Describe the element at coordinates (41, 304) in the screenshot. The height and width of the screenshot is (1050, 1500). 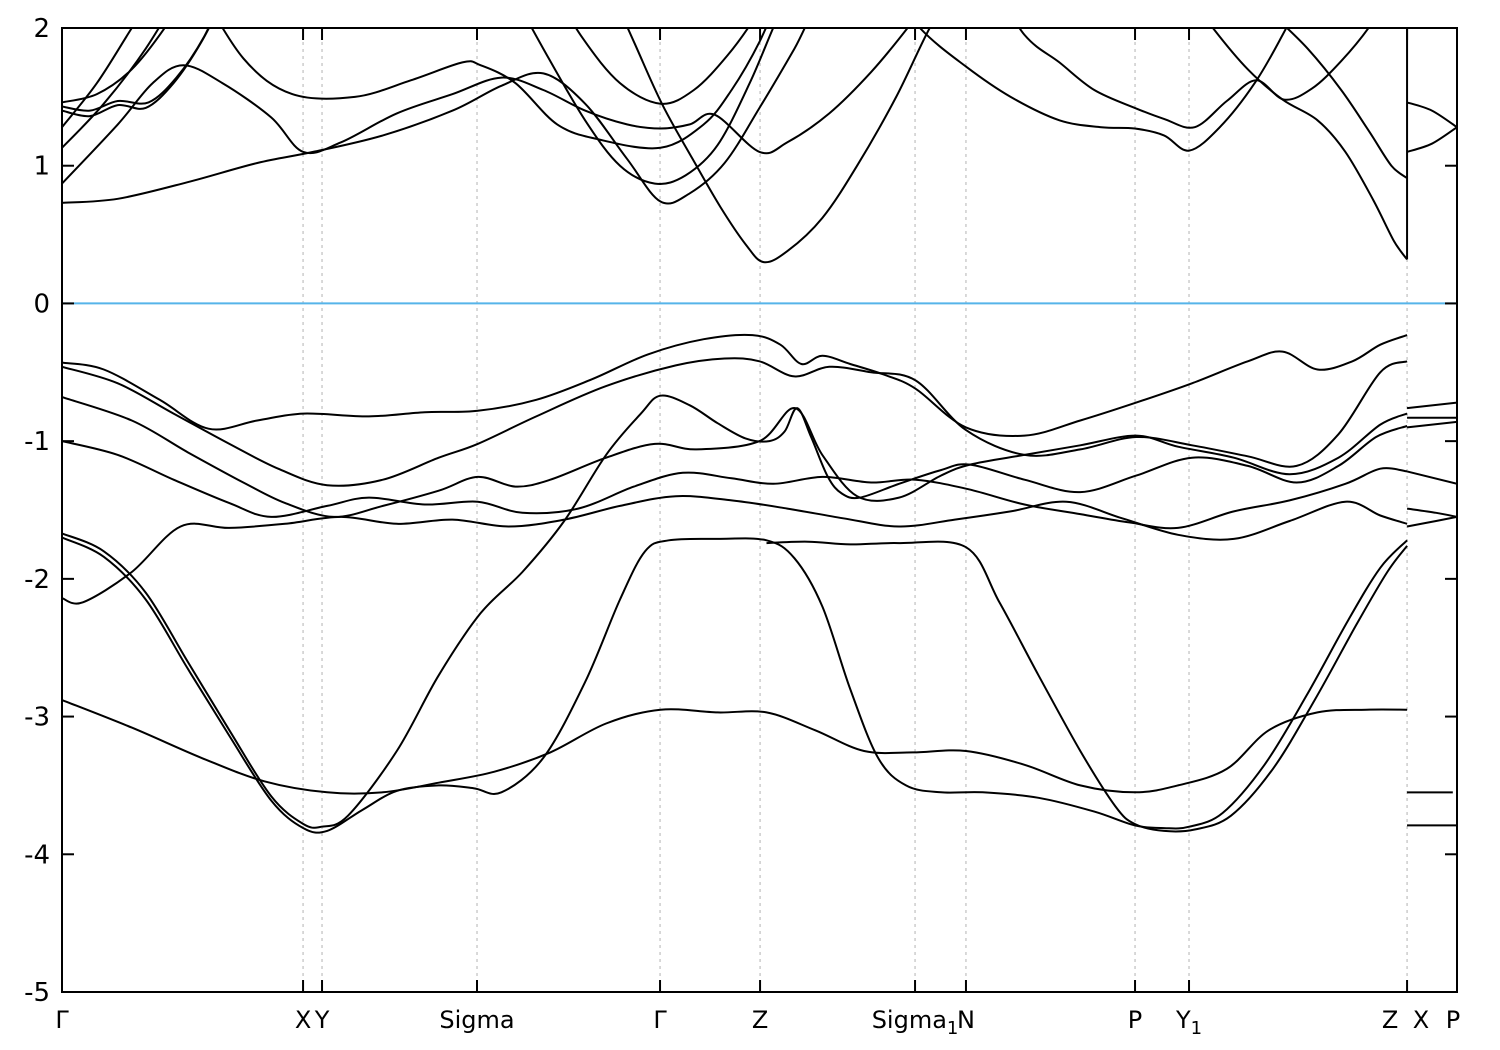
I see `y-tick-label: 0` at that location.